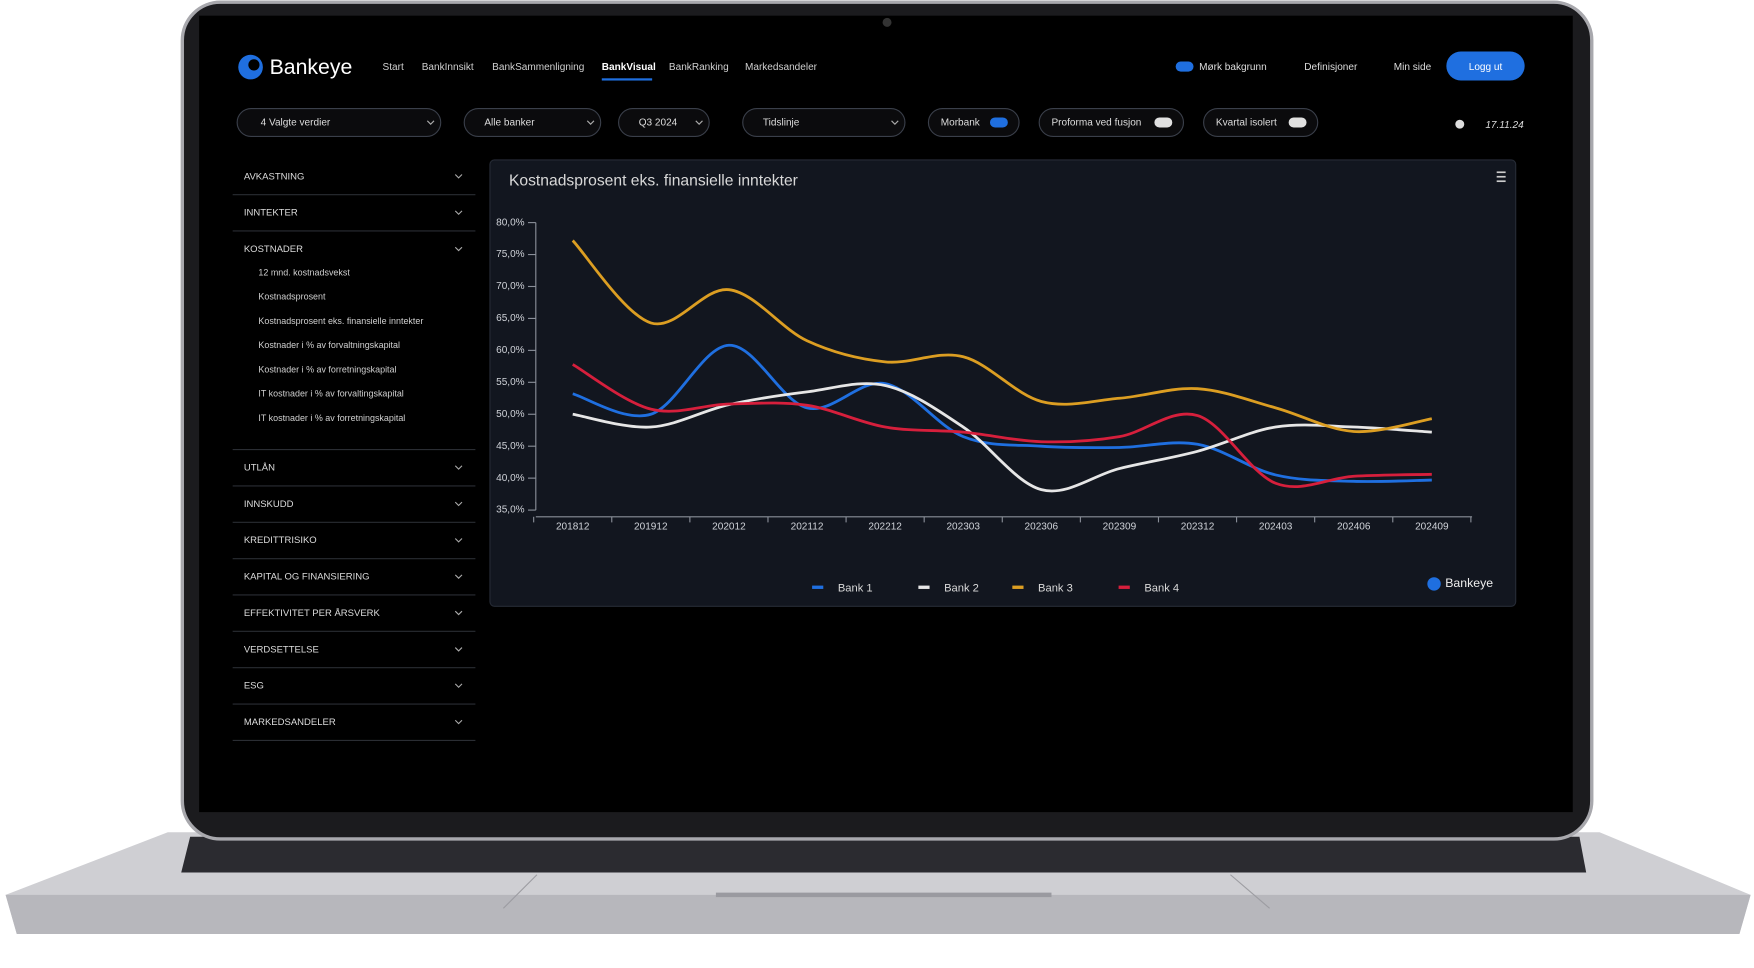  Describe the element at coordinates (281, 649) in the screenshot. I see `sidebar-section: VERDSETTELSE` at that location.